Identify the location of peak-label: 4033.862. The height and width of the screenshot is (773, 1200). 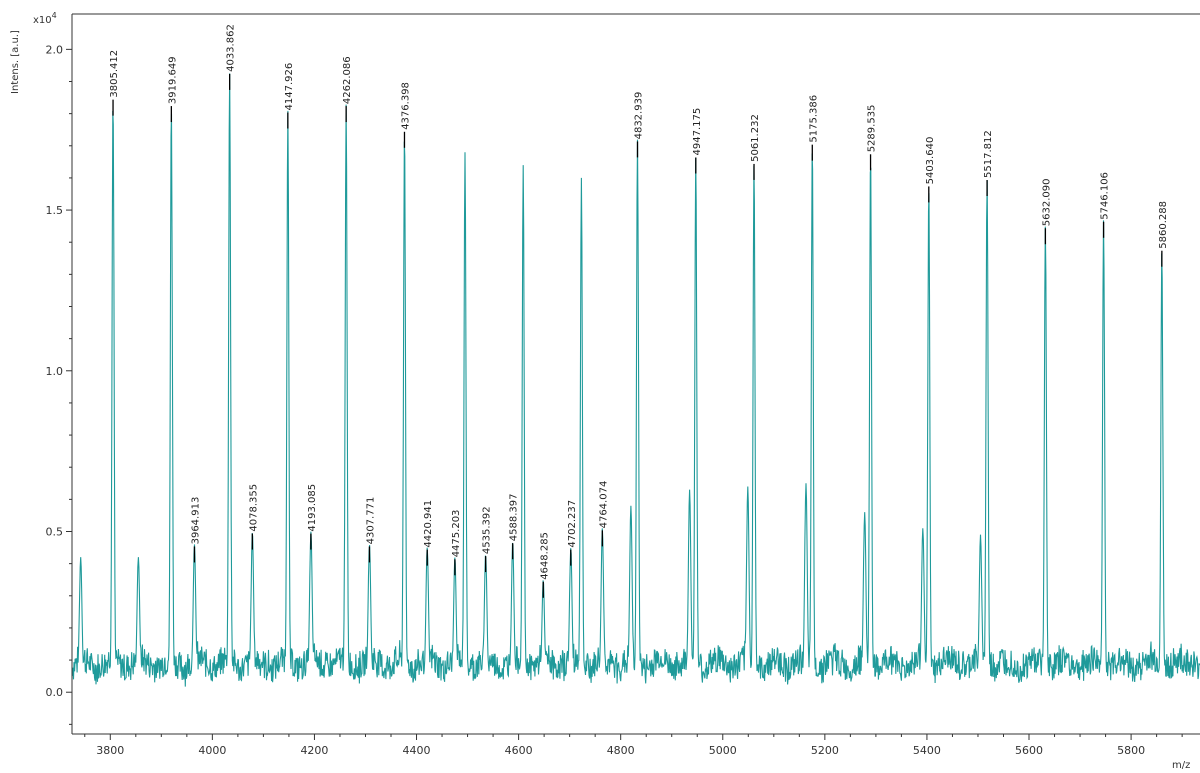
(231, 48).